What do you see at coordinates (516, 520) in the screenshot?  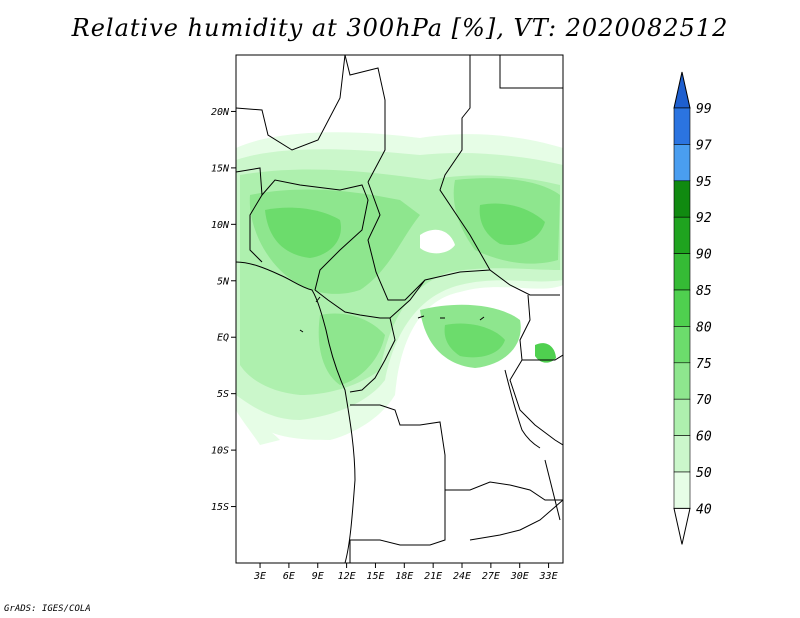 I see `coast-east-south` at bounding box center [516, 520].